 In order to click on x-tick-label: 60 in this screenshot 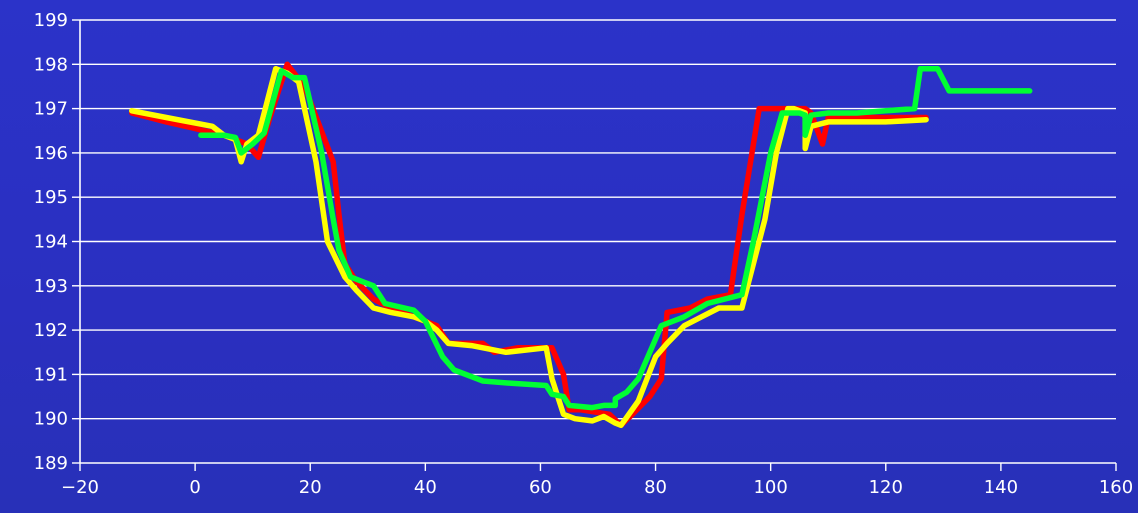, I will do `click(540, 487)`.